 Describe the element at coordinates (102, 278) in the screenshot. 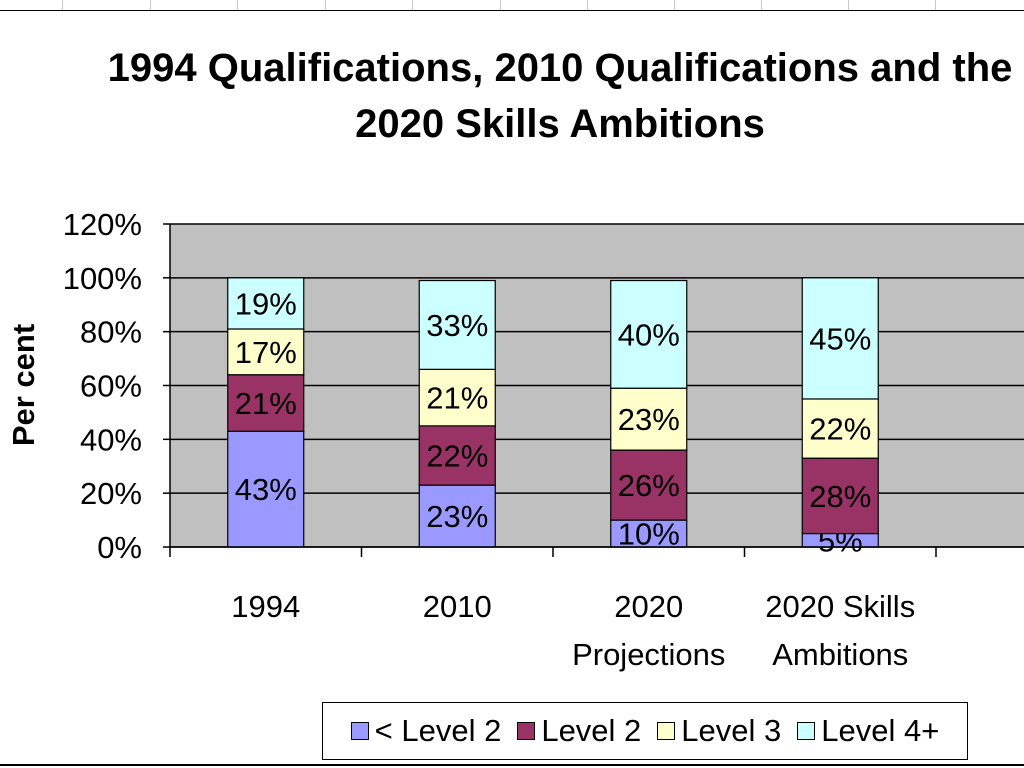

I see `y-tick-label: 100%` at that location.